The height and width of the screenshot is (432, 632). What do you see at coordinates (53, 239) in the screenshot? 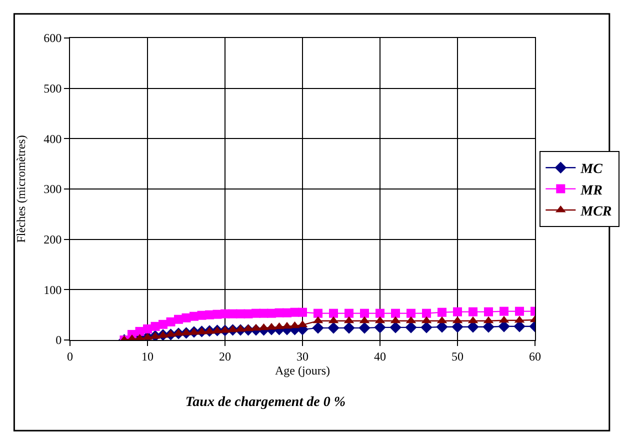
I see `y-tick-label: 200` at bounding box center [53, 239].